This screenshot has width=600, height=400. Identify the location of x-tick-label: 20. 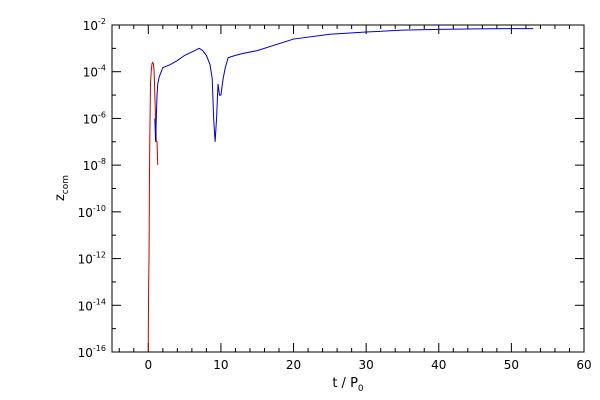
(293, 365).